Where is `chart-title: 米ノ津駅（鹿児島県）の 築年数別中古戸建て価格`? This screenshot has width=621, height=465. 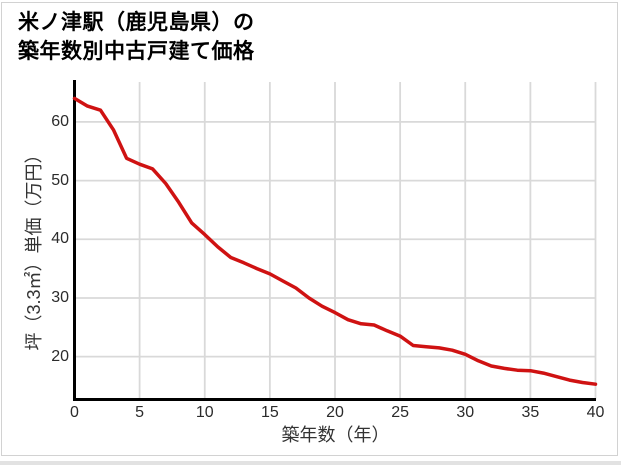
chart-title: 米ノ津駅（鹿児島県）の 築年数別中古戸建て価格 is located at coordinates (136, 37).